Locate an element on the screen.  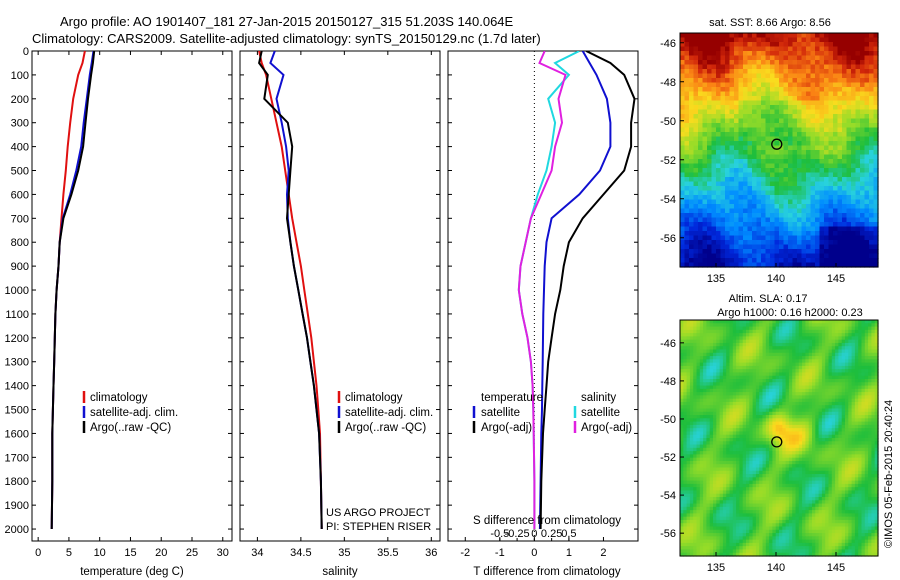
project-credit-line1: US ARGO PROJECT is located at coordinates (378, 513).